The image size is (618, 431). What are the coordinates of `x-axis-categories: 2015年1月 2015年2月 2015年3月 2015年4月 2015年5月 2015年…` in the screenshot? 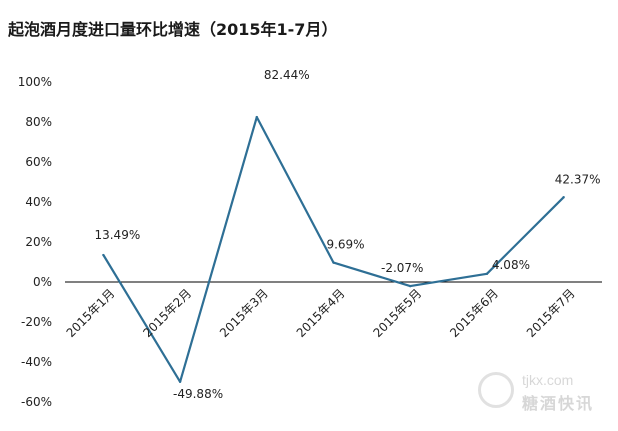 It's located at (321, 313).